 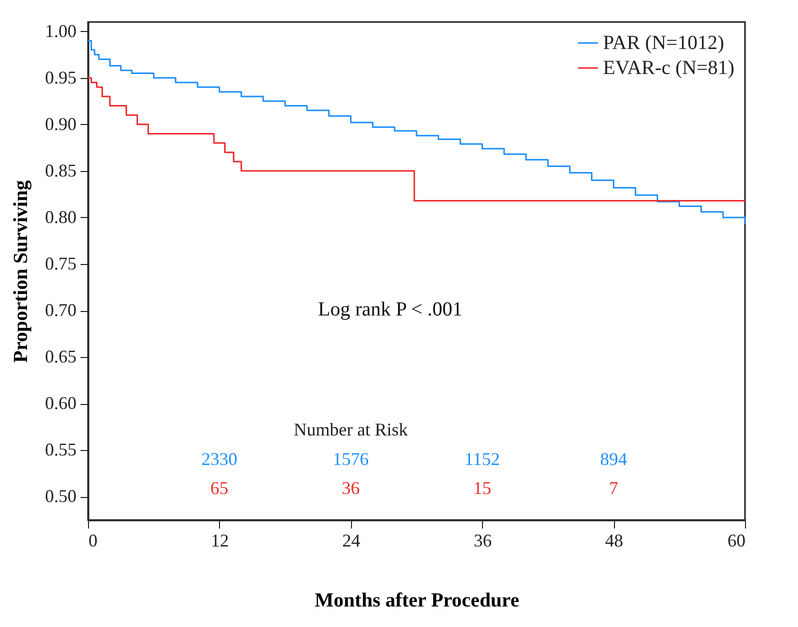 What do you see at coordinates (417, 601) in the screenshot?
I see `x-axis-title: Months after Procedure` at bounding box center [417, 601].